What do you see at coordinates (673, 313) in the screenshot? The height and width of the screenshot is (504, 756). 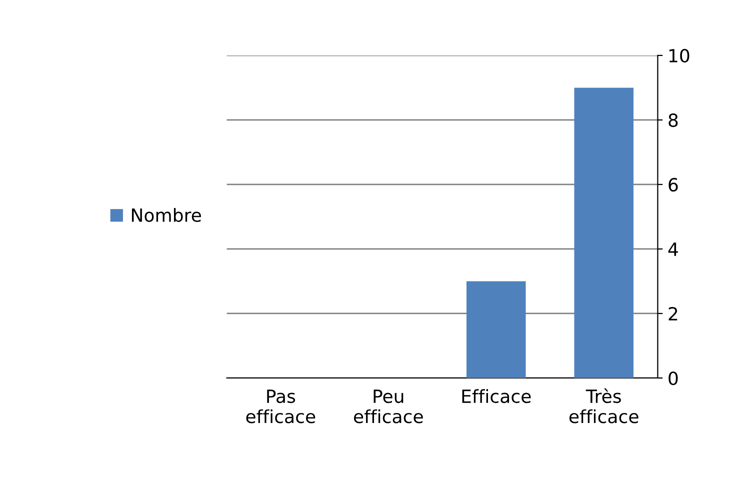 I see `y-tick-label: 2` at bounding box center [673, 313].